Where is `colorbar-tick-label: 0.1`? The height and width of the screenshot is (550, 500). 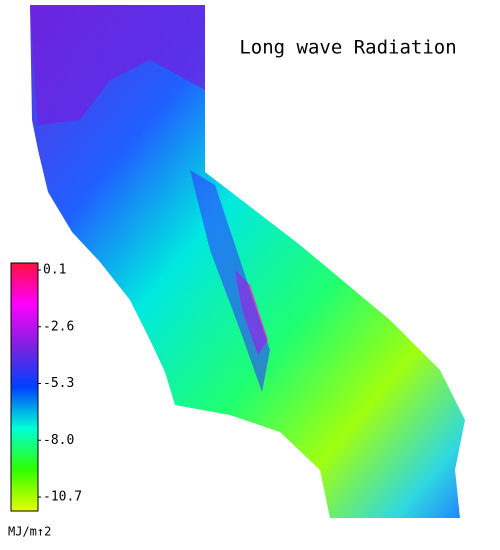
colorbar-tick-label: 0.1 is located at coordinates (54, 270).